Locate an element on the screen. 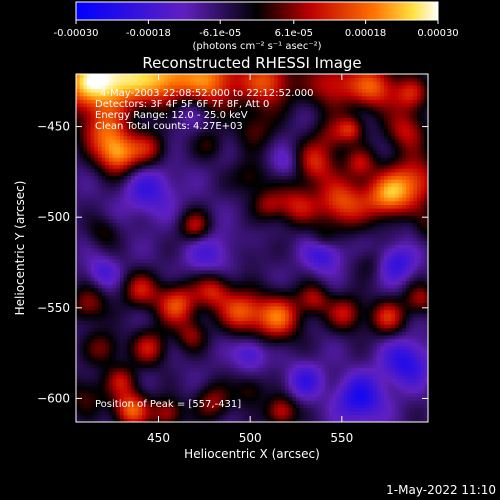 The image size is (500, 500). colorbar-tick-label: -0.00030 is located at coordinates (76, 33).